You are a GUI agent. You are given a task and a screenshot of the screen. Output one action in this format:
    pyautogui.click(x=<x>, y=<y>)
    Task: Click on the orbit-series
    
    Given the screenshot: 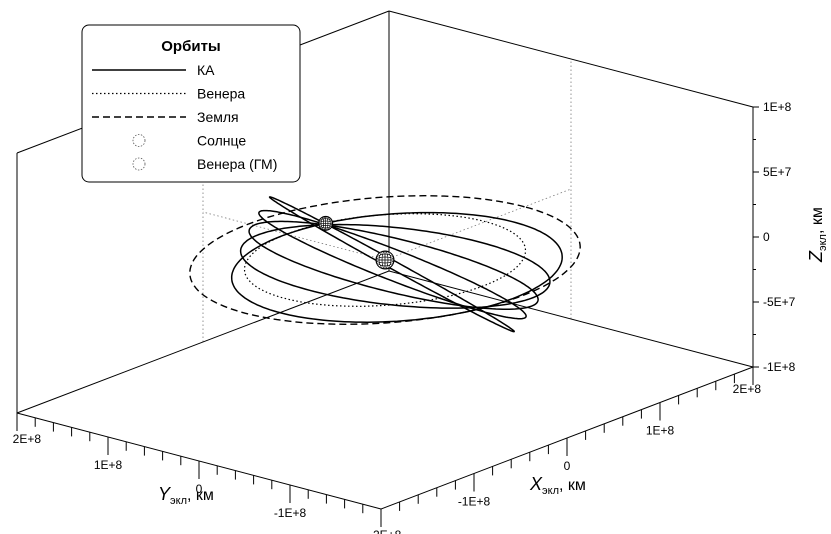 What is the action you would take?
    pyautogui.click(x=385, y=263)
    